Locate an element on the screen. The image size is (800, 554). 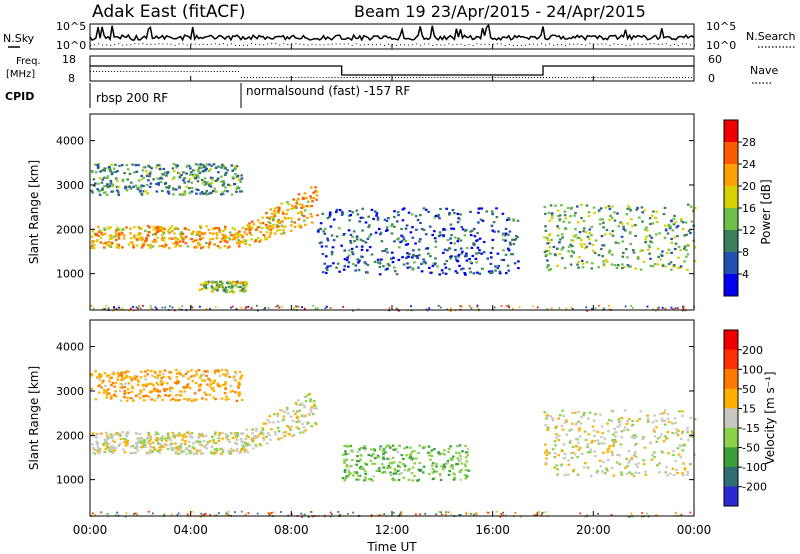
y-tick-label: 2000 is located at coordinates (70, 435).